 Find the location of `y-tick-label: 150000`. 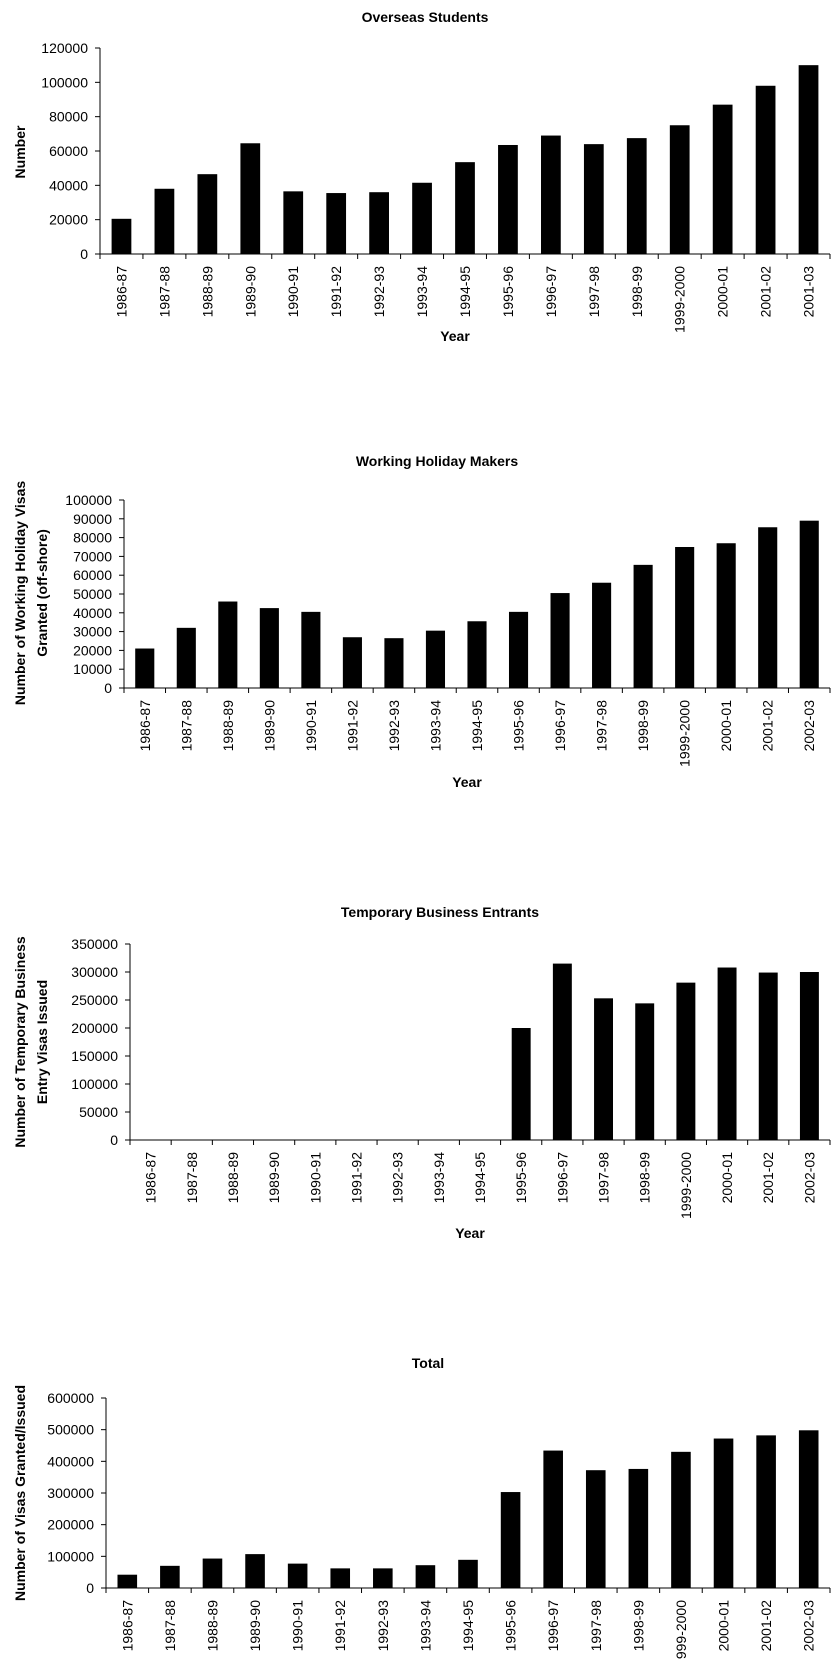

y-tick-label: 150000 is located at coordinates (94, 1056).